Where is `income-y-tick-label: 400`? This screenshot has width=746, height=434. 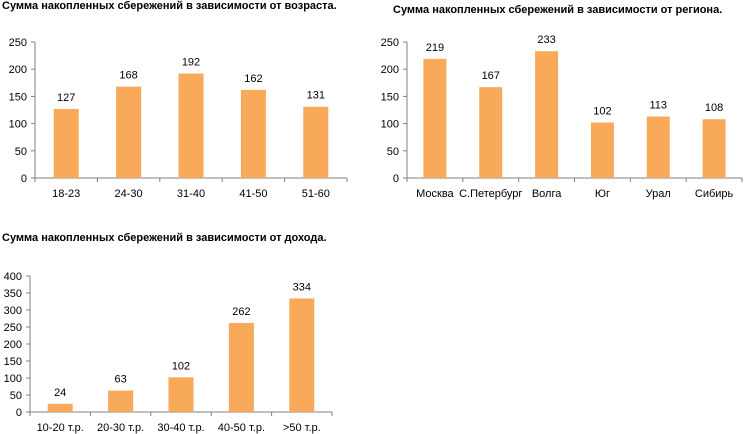
income-y-tick-label: 400 is located at coordinates (13, 277).